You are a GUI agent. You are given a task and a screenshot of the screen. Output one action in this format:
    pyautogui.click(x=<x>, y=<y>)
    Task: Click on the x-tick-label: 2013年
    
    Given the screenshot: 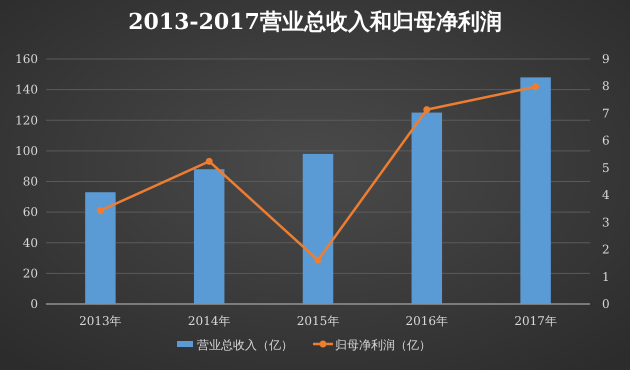 What is the action you would take?
    pyautogui.click(x=100, y=321)
    